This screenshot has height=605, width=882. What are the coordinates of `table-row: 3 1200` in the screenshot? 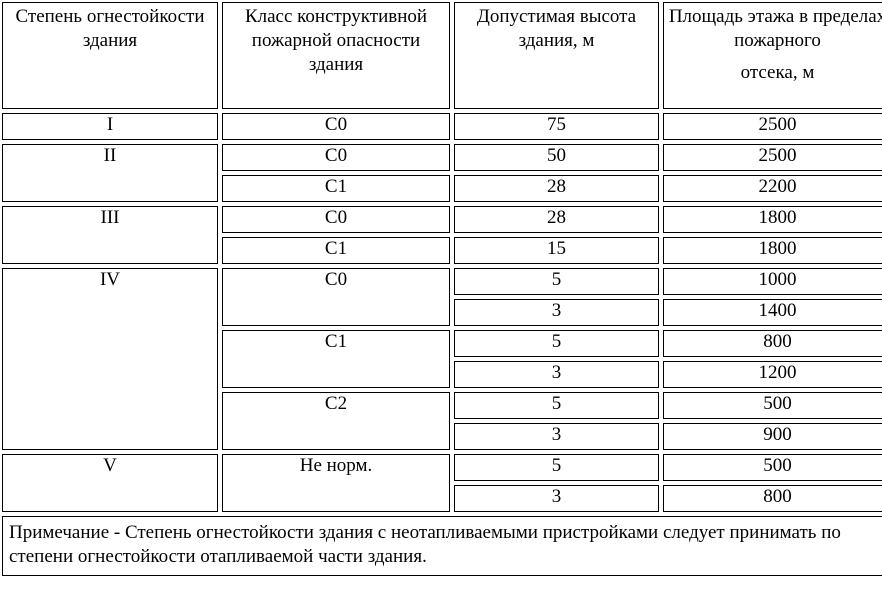 It's located at (442, 374).